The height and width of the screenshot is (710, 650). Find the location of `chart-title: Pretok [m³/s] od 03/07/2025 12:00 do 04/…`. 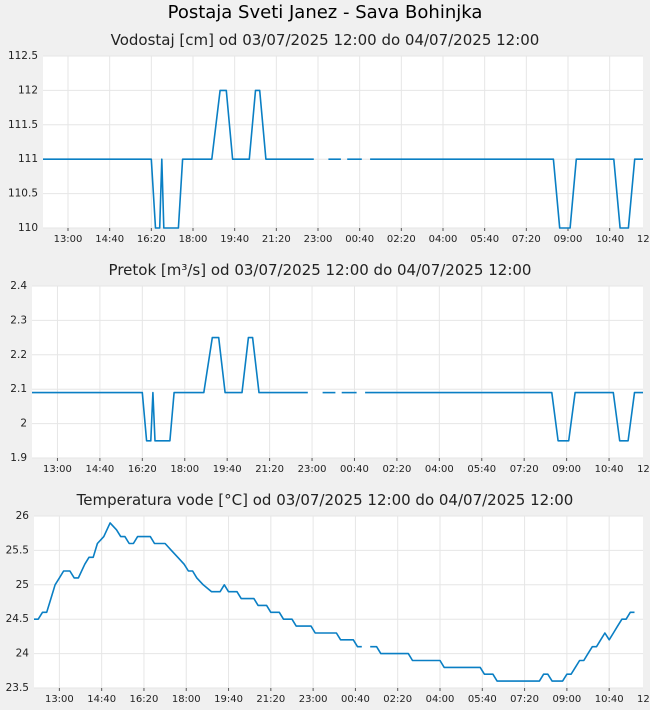

chart-title: Pretok [m³/s] od 03/07/2025 12:00 do 04/… is located at coordinates (320, 270).